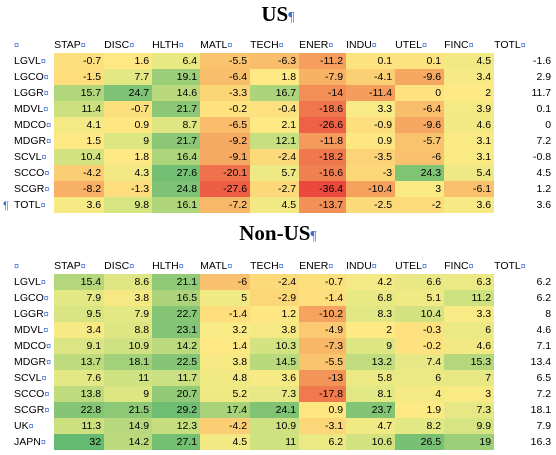  I want to click on heat-cell: 7.4, so click(420, 362).